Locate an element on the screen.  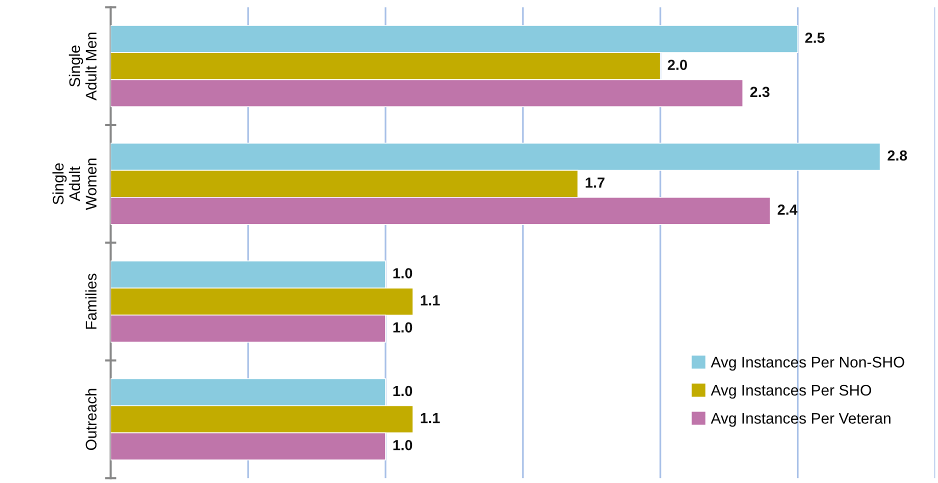
legend-label: Avg Instances Per Veteran is located at coordinates (800, 420).